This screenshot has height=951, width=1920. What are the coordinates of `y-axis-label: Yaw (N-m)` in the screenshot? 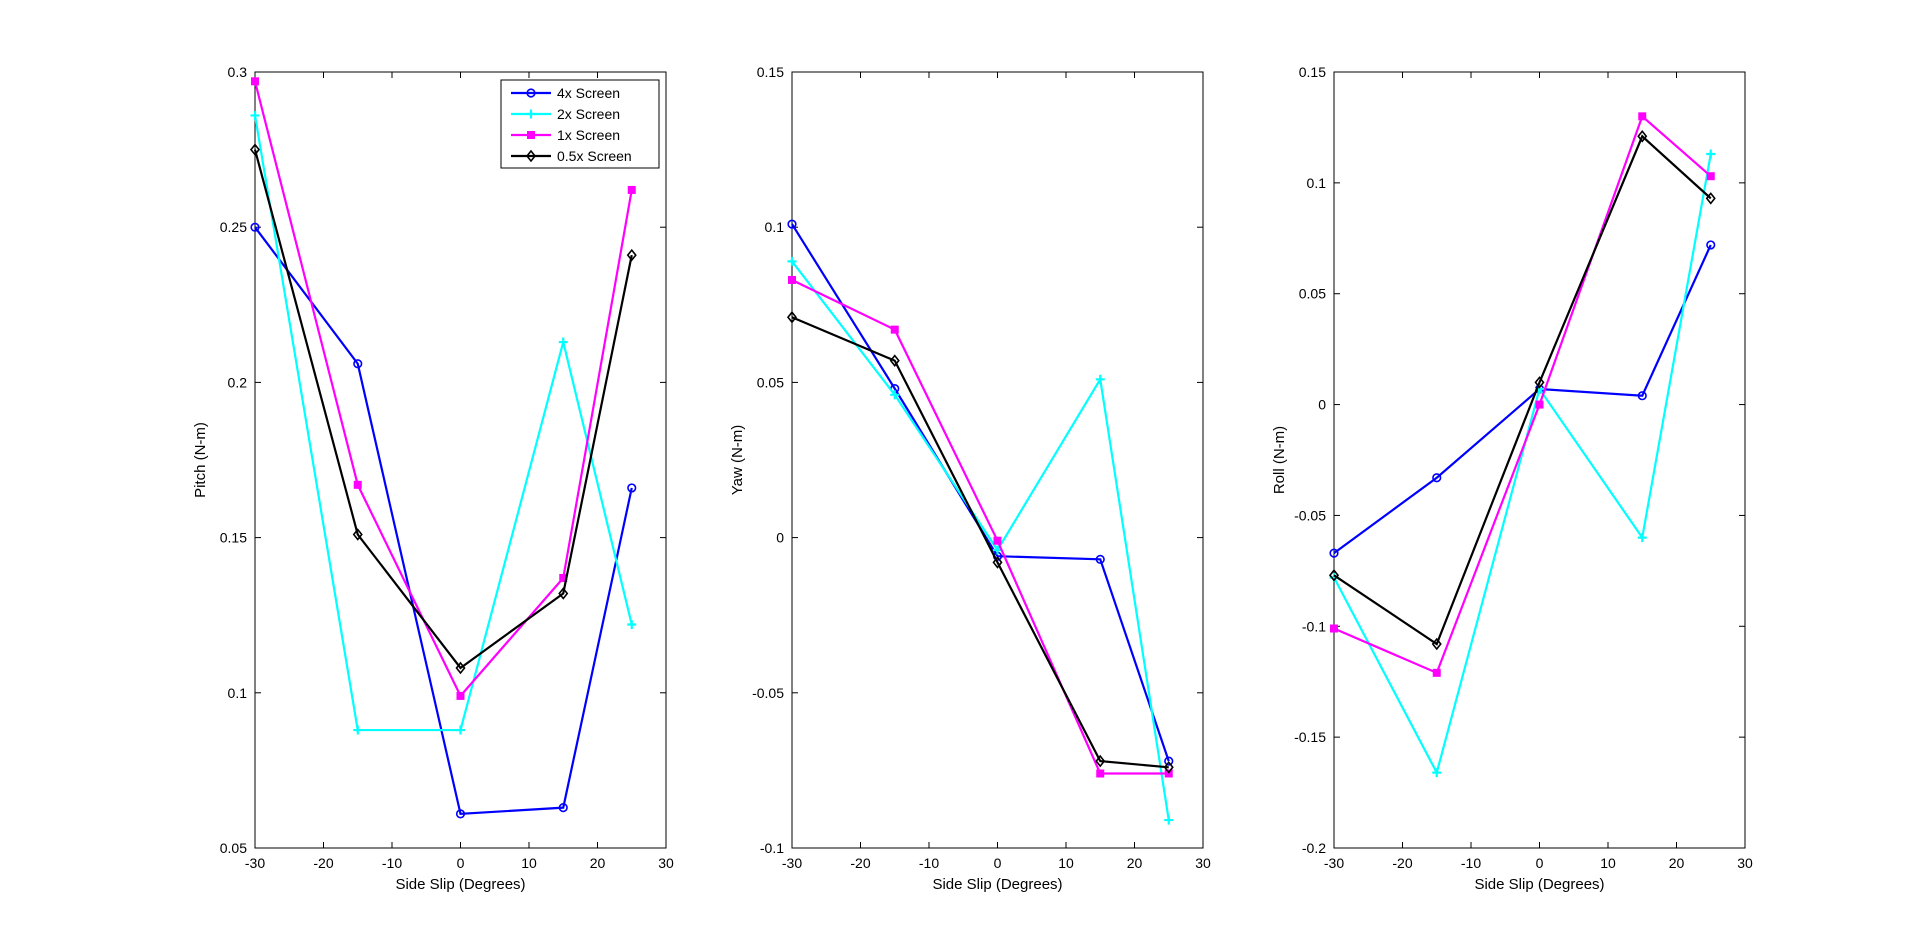 It's located at (737, 460).